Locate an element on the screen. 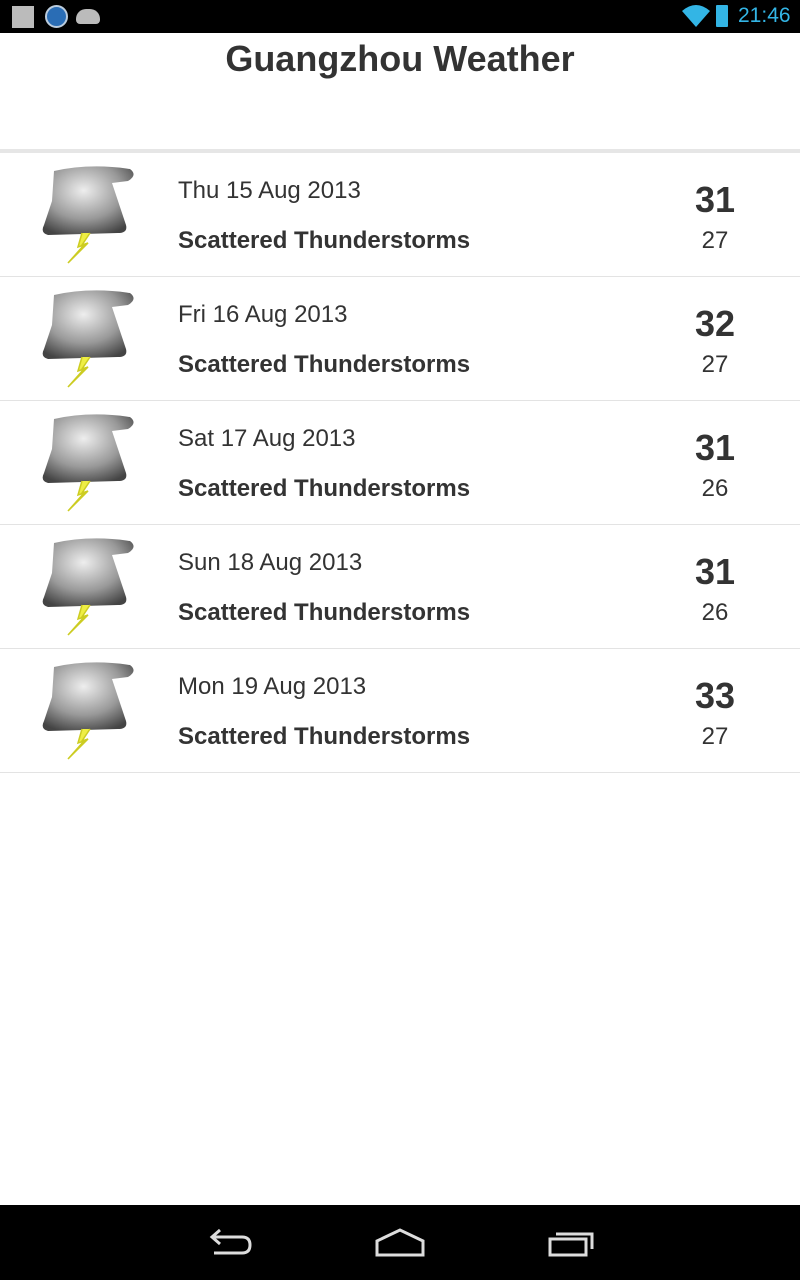  forecast-date: Sat 17 Aug 2013 is located at coordinates (267, 438).